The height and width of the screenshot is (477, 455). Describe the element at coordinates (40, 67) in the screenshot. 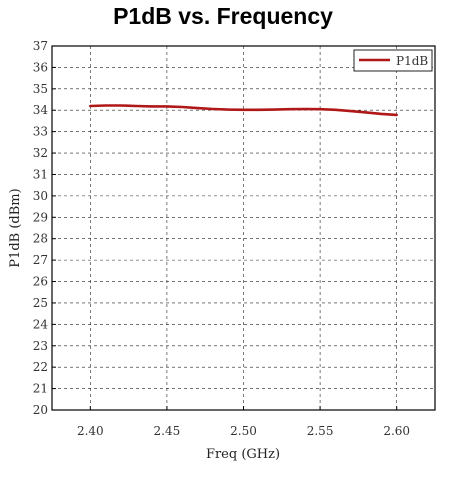

I see `y-tick-label: 36` at that location.